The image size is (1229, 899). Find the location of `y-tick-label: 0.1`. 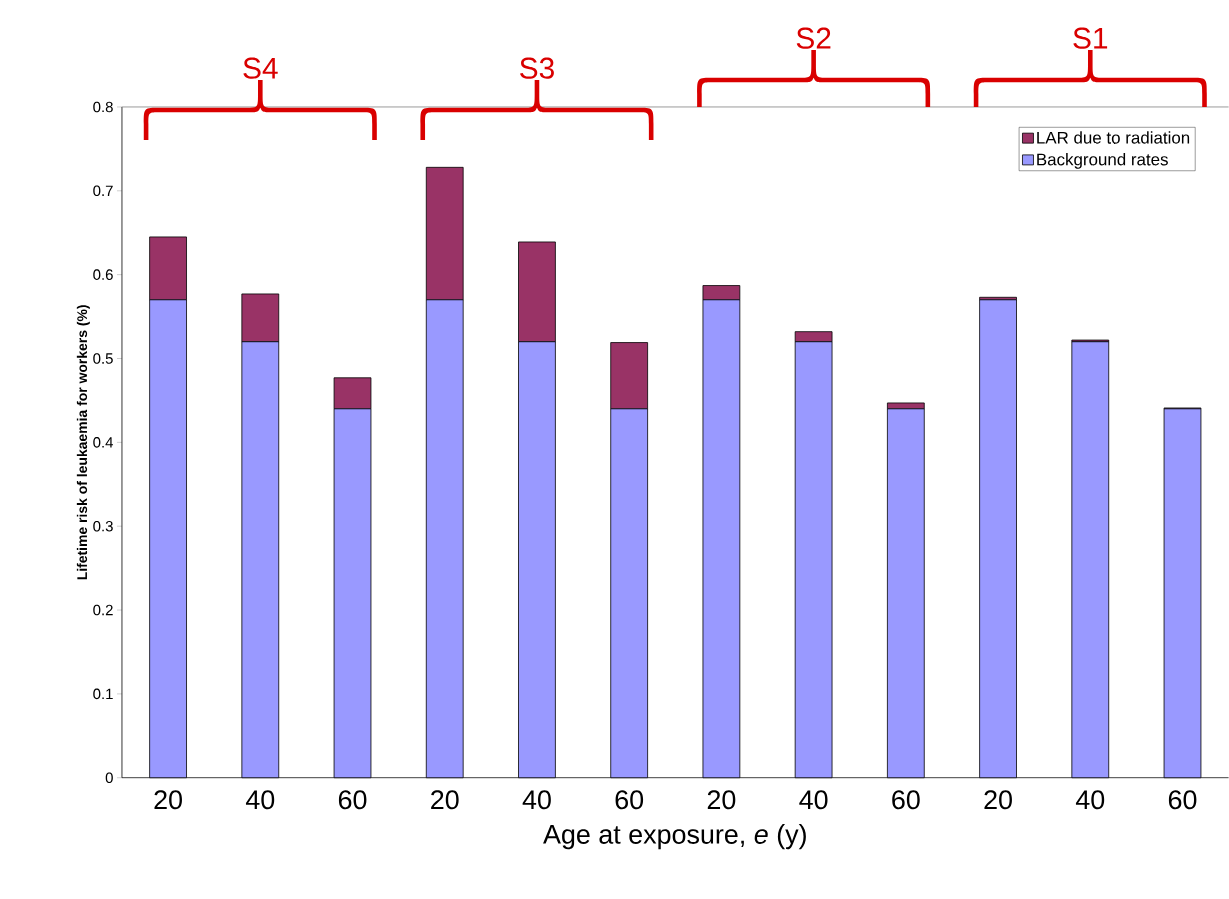

y-tick-label: 0.1 is located at coordinates (103, 694).